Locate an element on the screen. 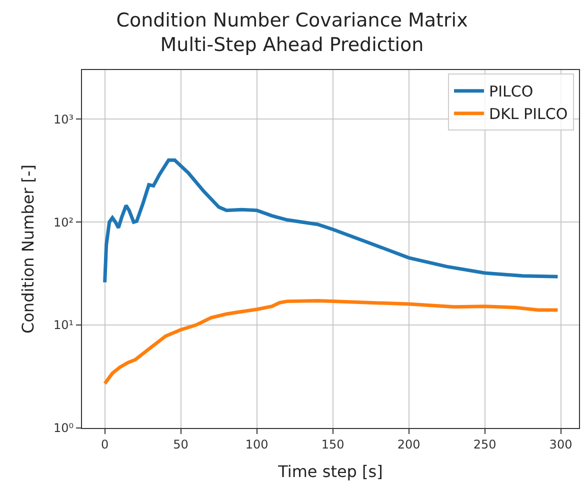 Image resolution: width=584 pixels, height=482 pixels. x-axis-title: Time step [s] is located at coordinates (330, 472).